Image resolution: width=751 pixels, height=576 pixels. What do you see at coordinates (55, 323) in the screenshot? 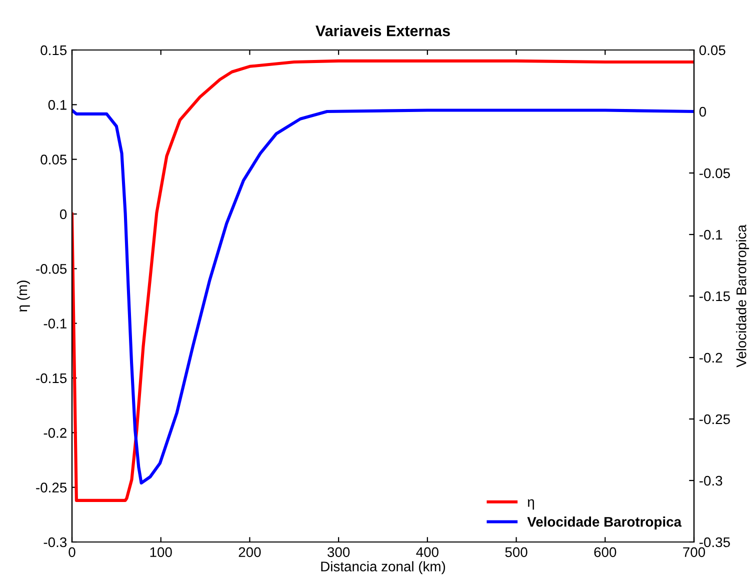
I see `y-tick-label: -0.1` at bounding box center [55, 323].